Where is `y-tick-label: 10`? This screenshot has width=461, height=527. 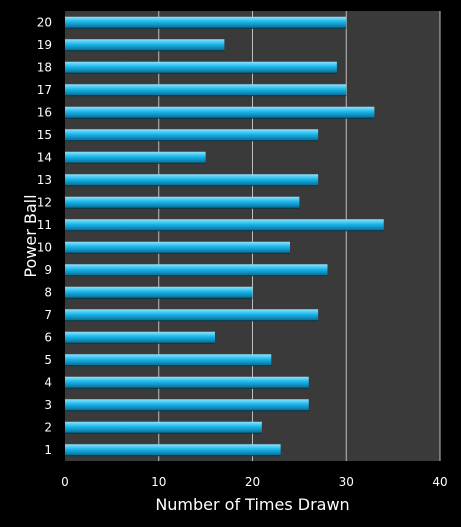 y-tick-label: 10 is located at coordinates (44, 247).